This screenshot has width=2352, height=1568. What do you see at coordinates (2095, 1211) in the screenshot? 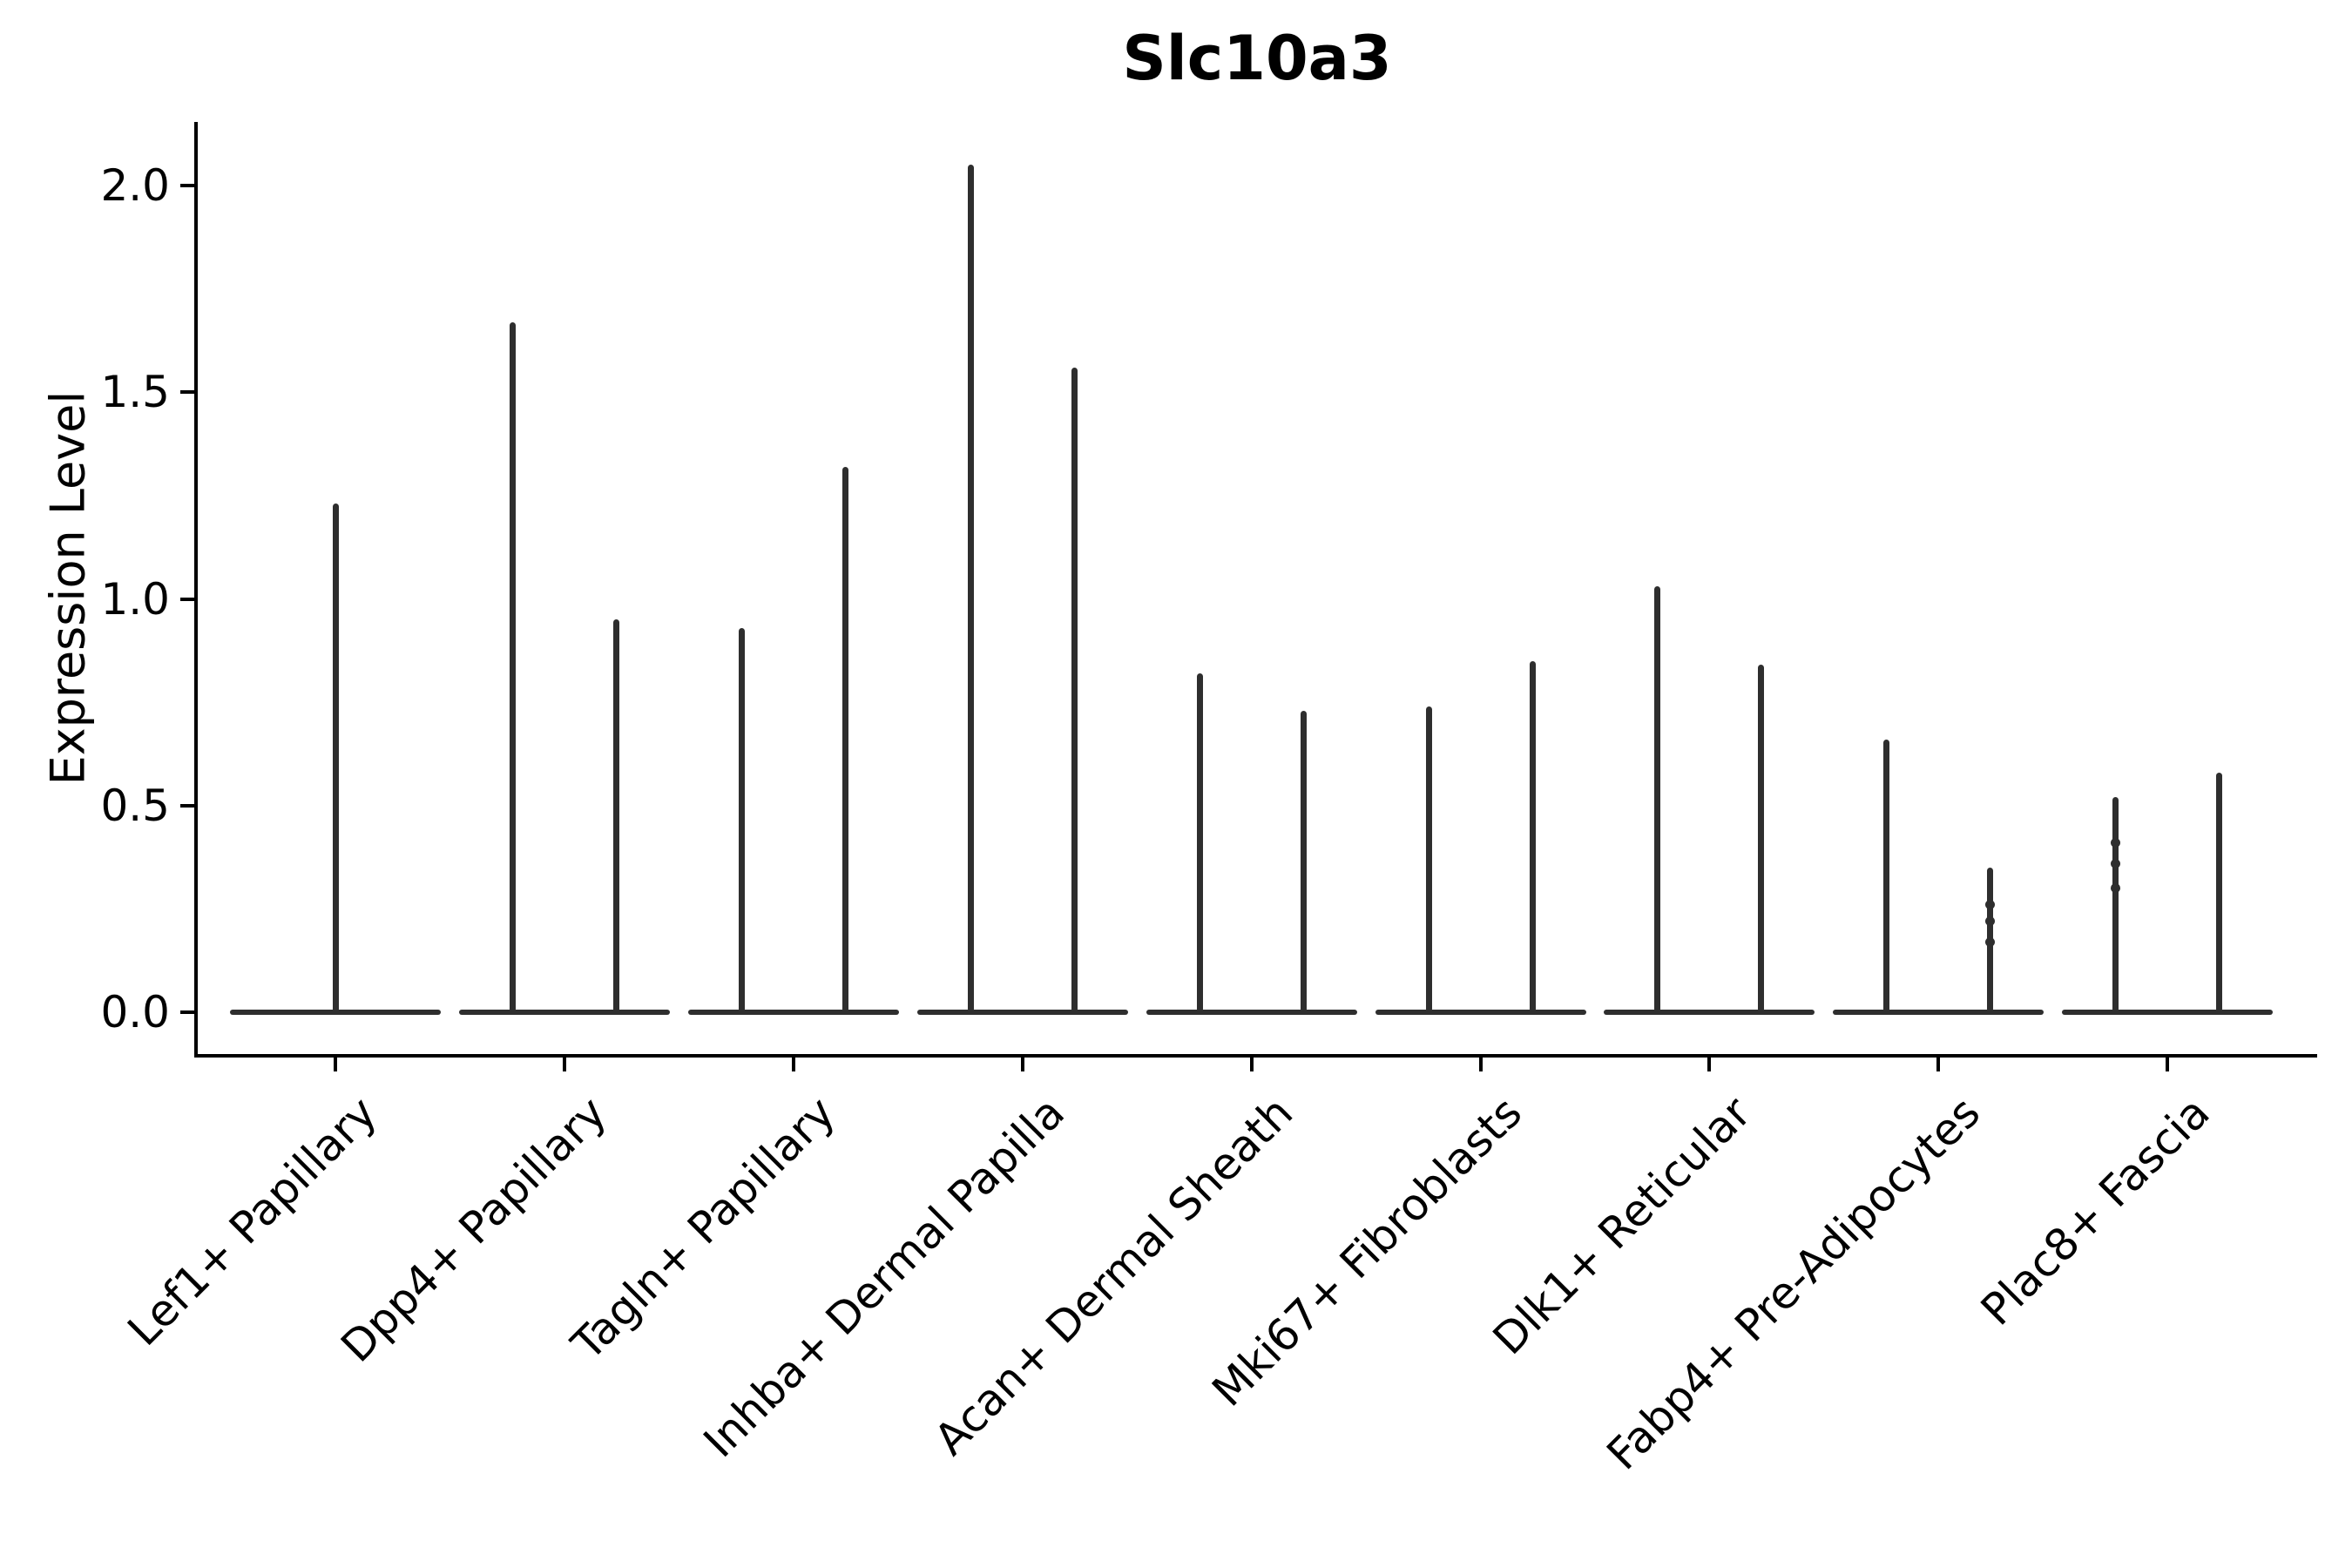
I see `x-axis-tick-label: Plac8+ Fascia` at bounding box center [2095, 1211].